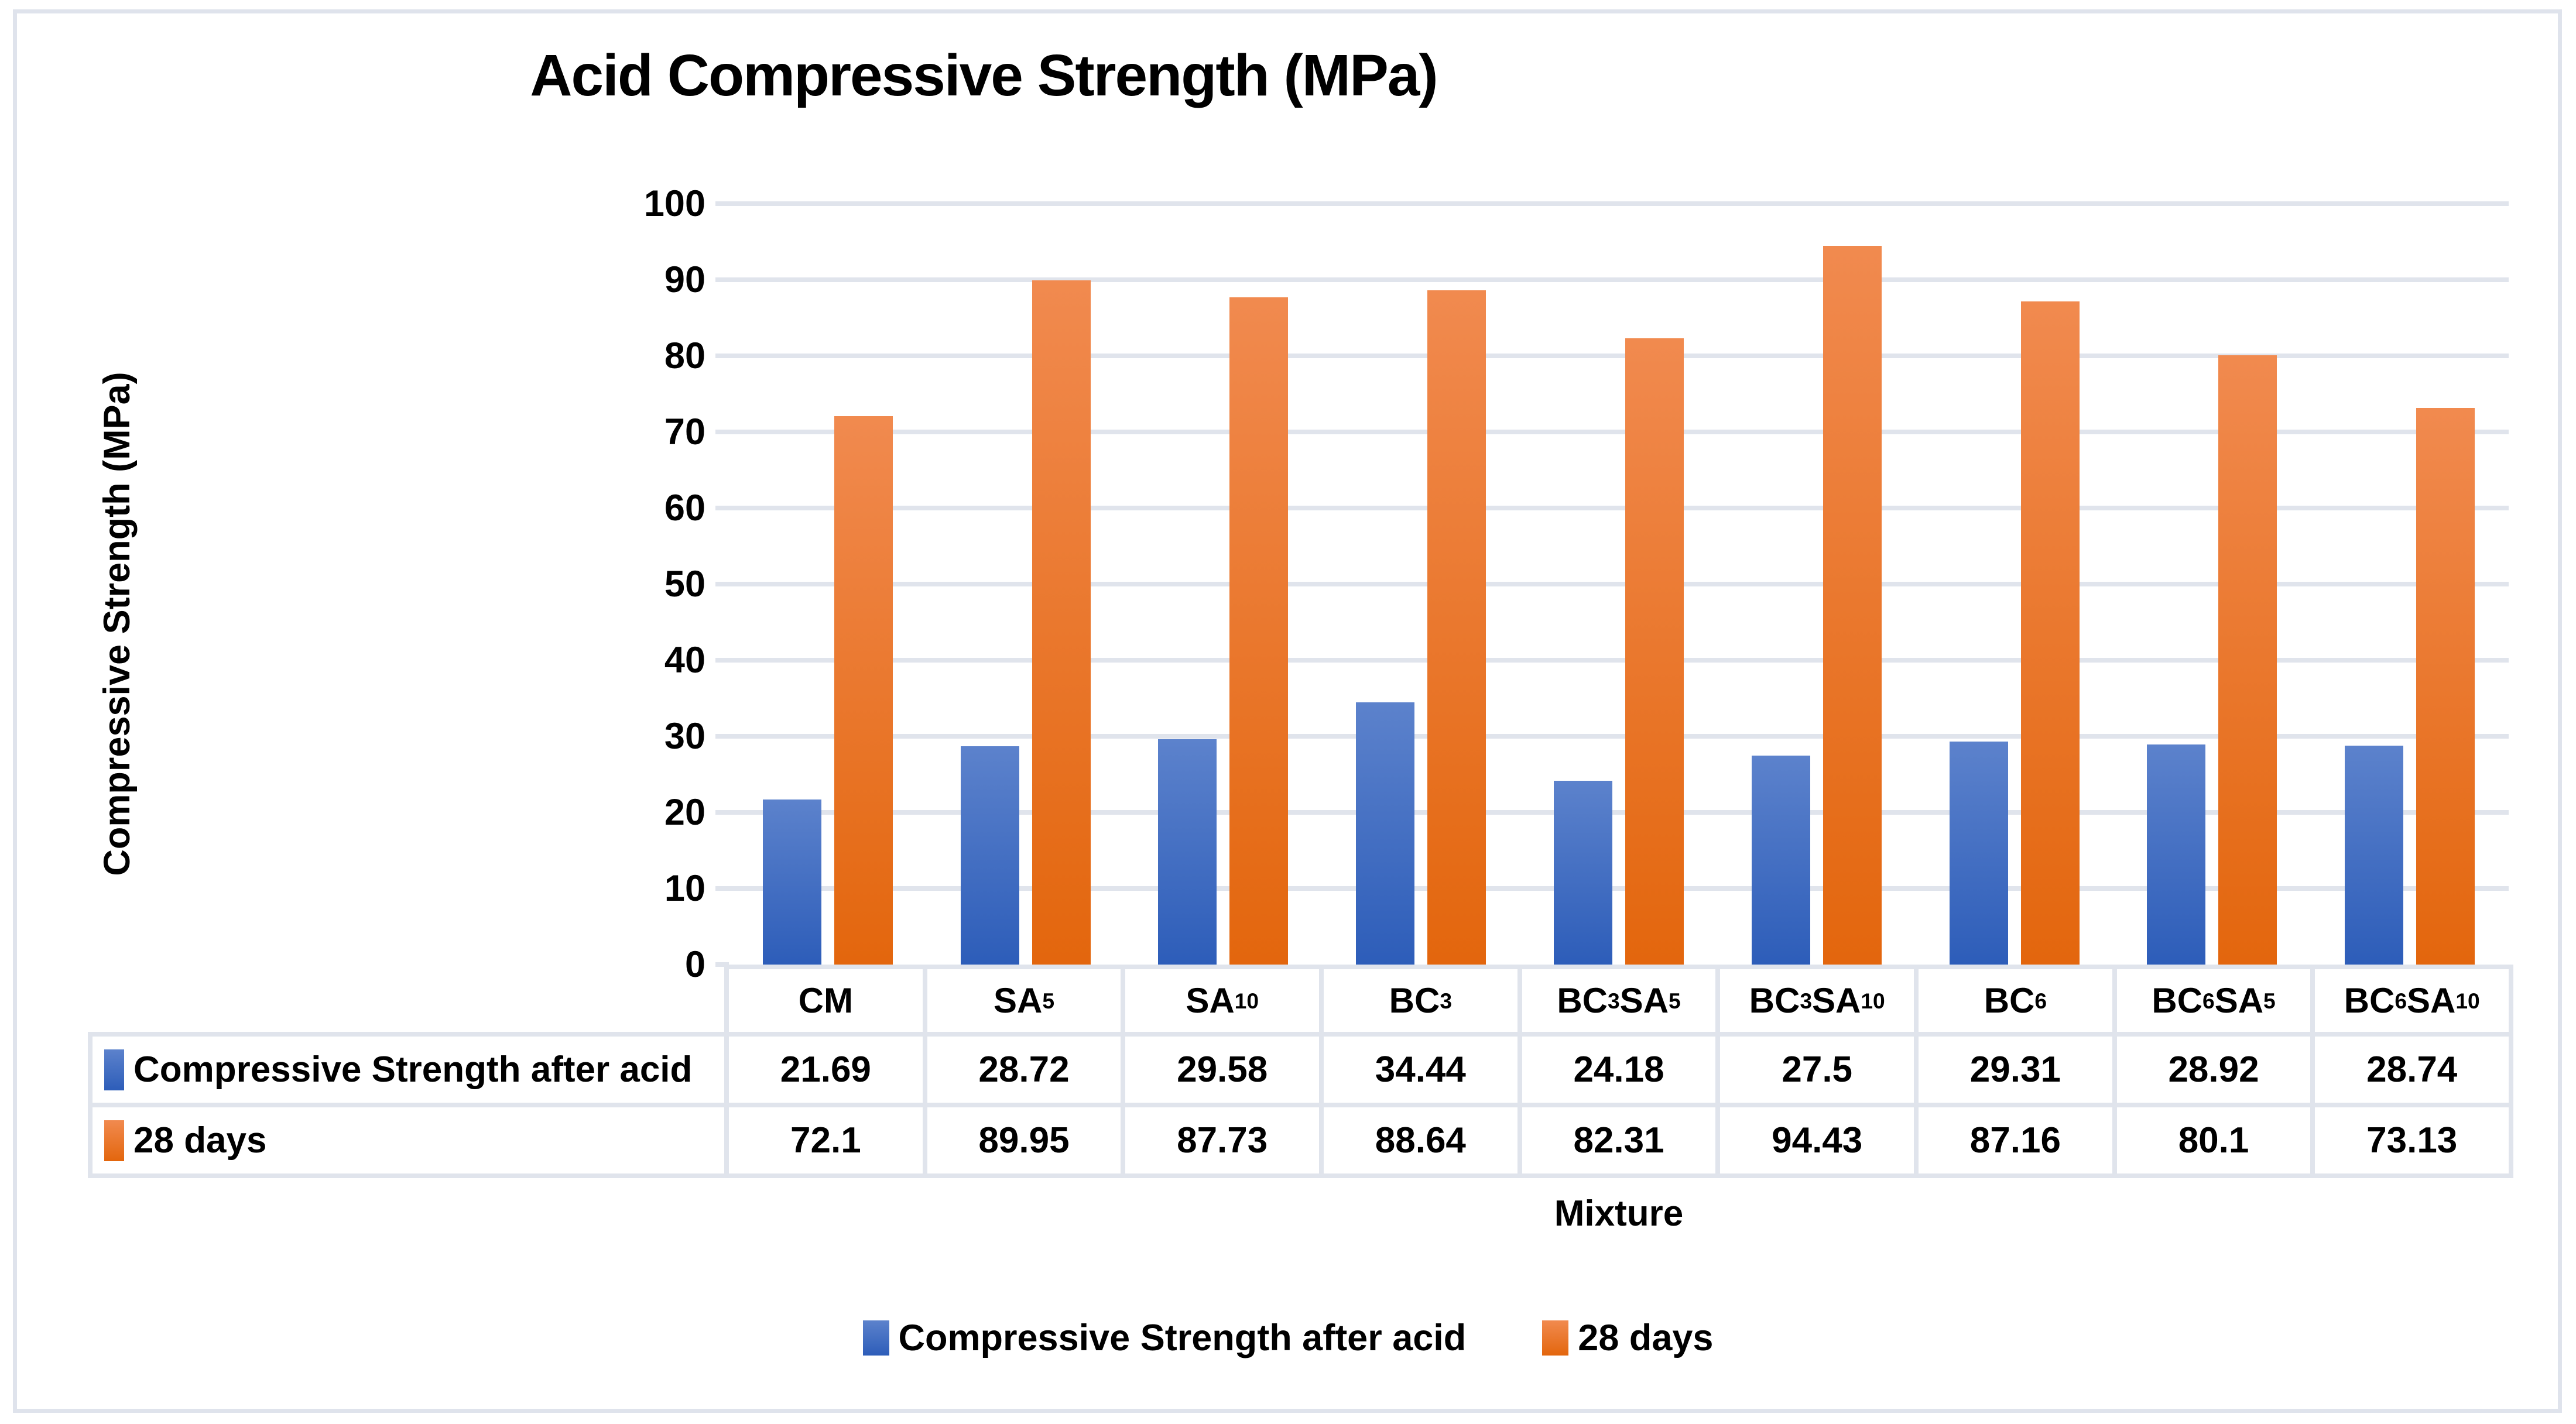 This screenshot has width=2576, height=1424. Describe the element at coordinates (1619, 1140) in the screenshot. I see `table-value-cell: 82.31` at that location.